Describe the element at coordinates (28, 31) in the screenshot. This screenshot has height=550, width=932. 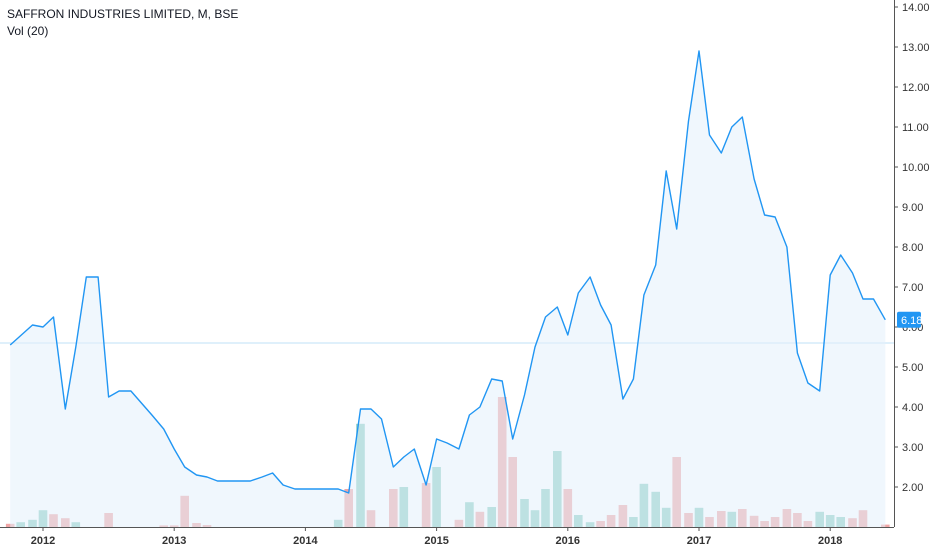
I see `volume-indicator-label: Vol (20)` at that location.